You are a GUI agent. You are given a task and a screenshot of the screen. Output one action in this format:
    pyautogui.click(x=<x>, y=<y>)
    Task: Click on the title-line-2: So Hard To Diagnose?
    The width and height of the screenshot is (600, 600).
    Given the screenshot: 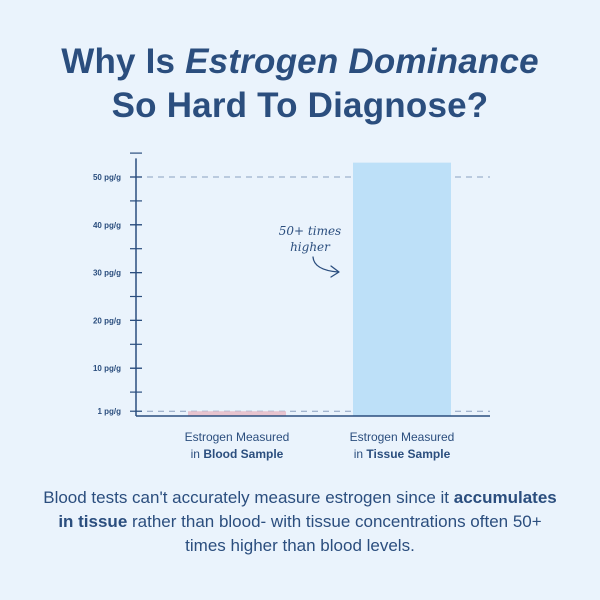 What is the action you would take?
    pyautogui.click(x=300, y=105)
    